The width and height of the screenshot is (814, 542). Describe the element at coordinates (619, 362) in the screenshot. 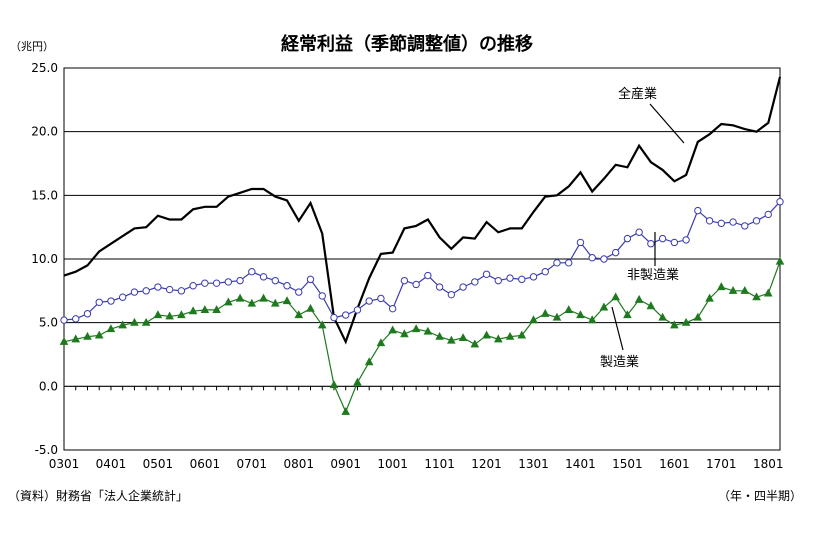

I see `series-label-mfg: 製造業` at that location.